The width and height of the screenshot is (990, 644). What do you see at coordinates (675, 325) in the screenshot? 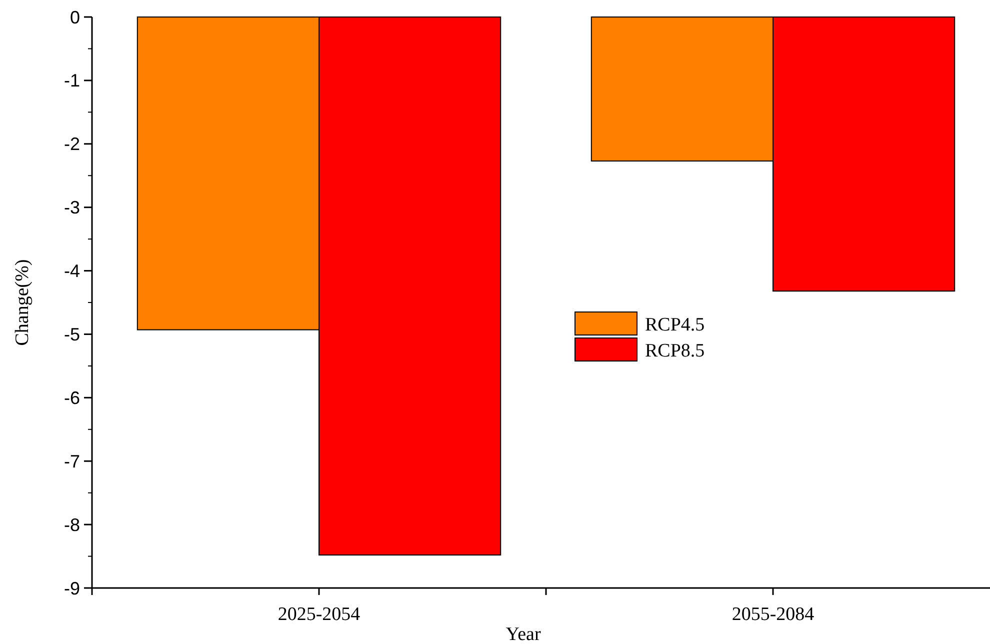
I see `legend-label: RCP4.5` at bounding box center [675, 325].